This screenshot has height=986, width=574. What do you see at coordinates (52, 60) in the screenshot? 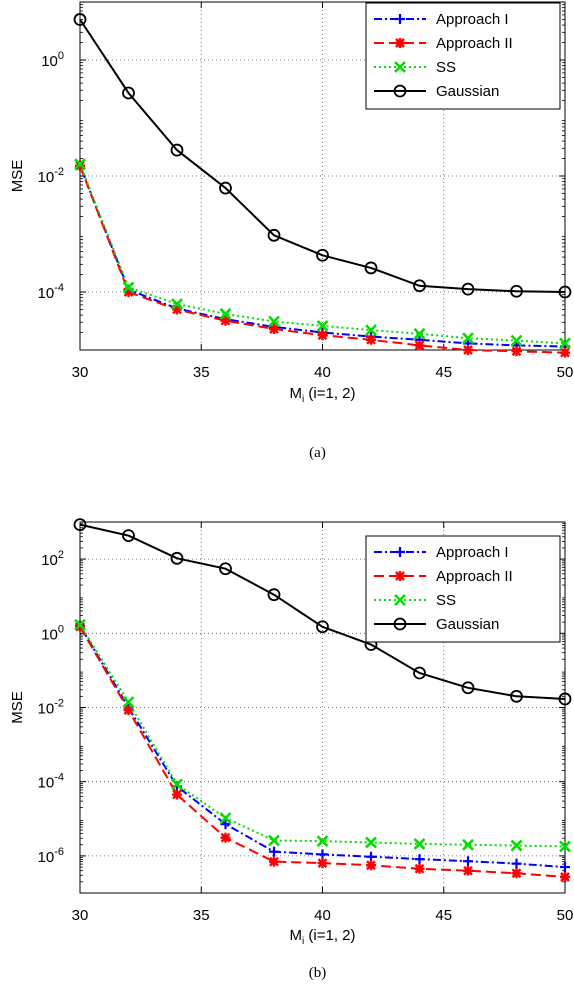
I see `y-tick-label: 10⁰` at bounding box center [52, 60].